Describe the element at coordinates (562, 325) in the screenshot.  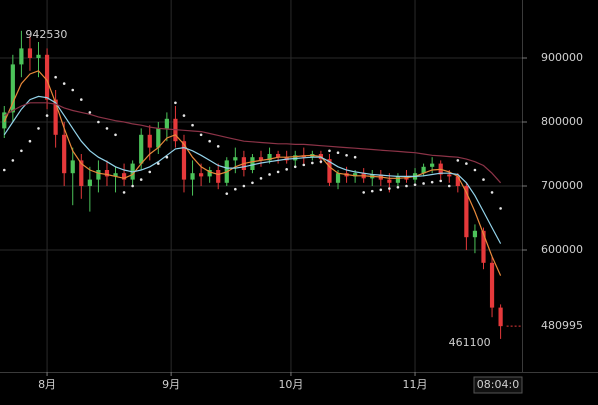
I see `last-price-label: 480995` at that location.